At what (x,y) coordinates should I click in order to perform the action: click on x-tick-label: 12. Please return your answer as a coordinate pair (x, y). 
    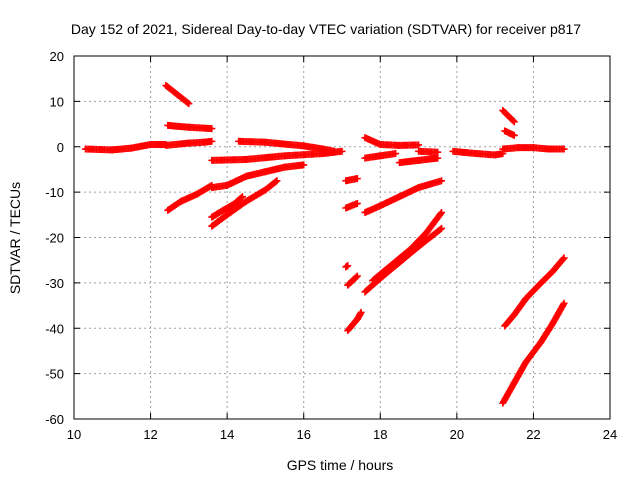
    Looking at the image, I should click on (150, 434).